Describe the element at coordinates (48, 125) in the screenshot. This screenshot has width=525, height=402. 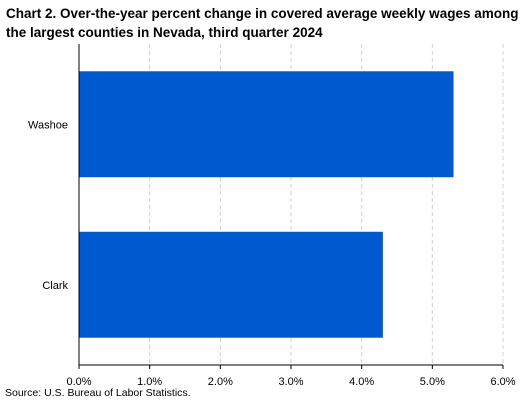
I see `category-label-washoe: Washoe` at that location.